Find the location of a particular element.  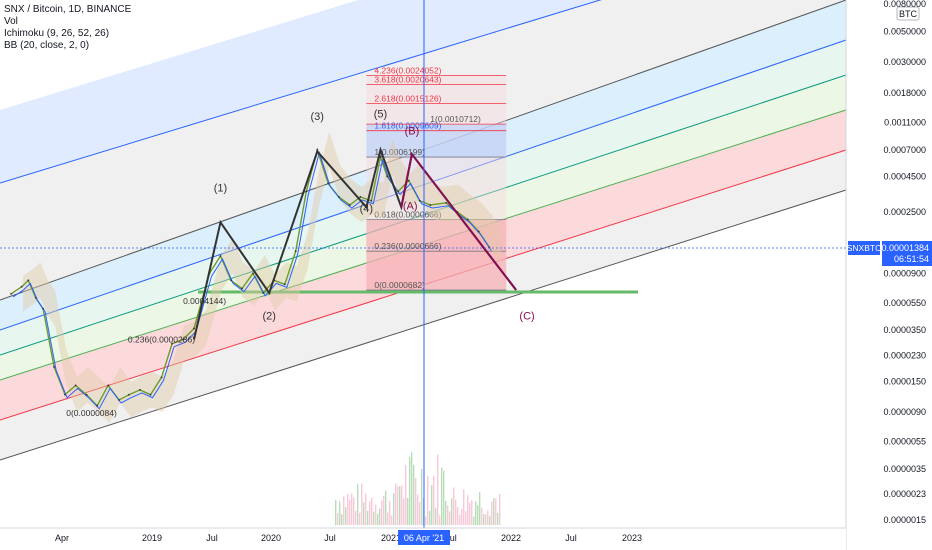

price-tick-label: 0.0000035 is located at coordinates (904, 469).